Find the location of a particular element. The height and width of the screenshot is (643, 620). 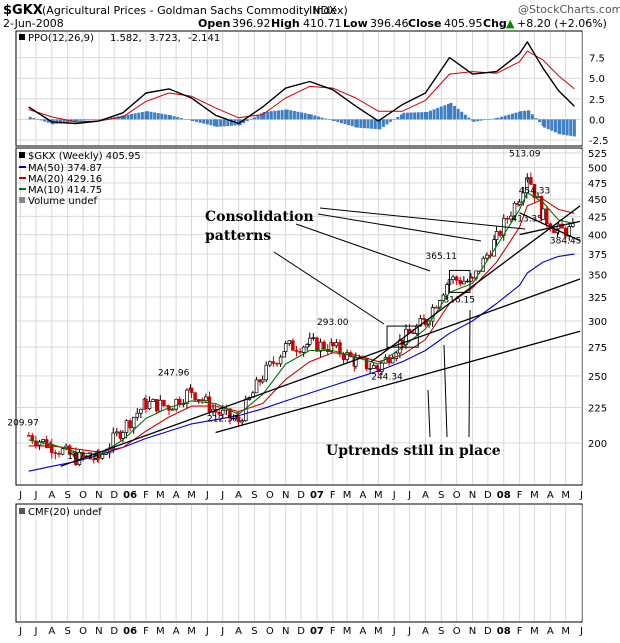

chg-label: Chg is located at coordinates (495, 23).